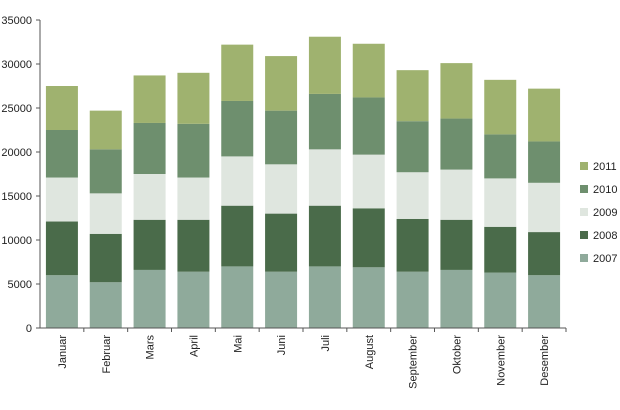 Image resolution: width=620 pixels, height=410 pixels. What do you see at coordinates (20, 175) in the screenshot?
I see `y-axis-ticks: 0 5000 10000 15000 20000 25000 30000 35000` at bounding box center [20, 175].